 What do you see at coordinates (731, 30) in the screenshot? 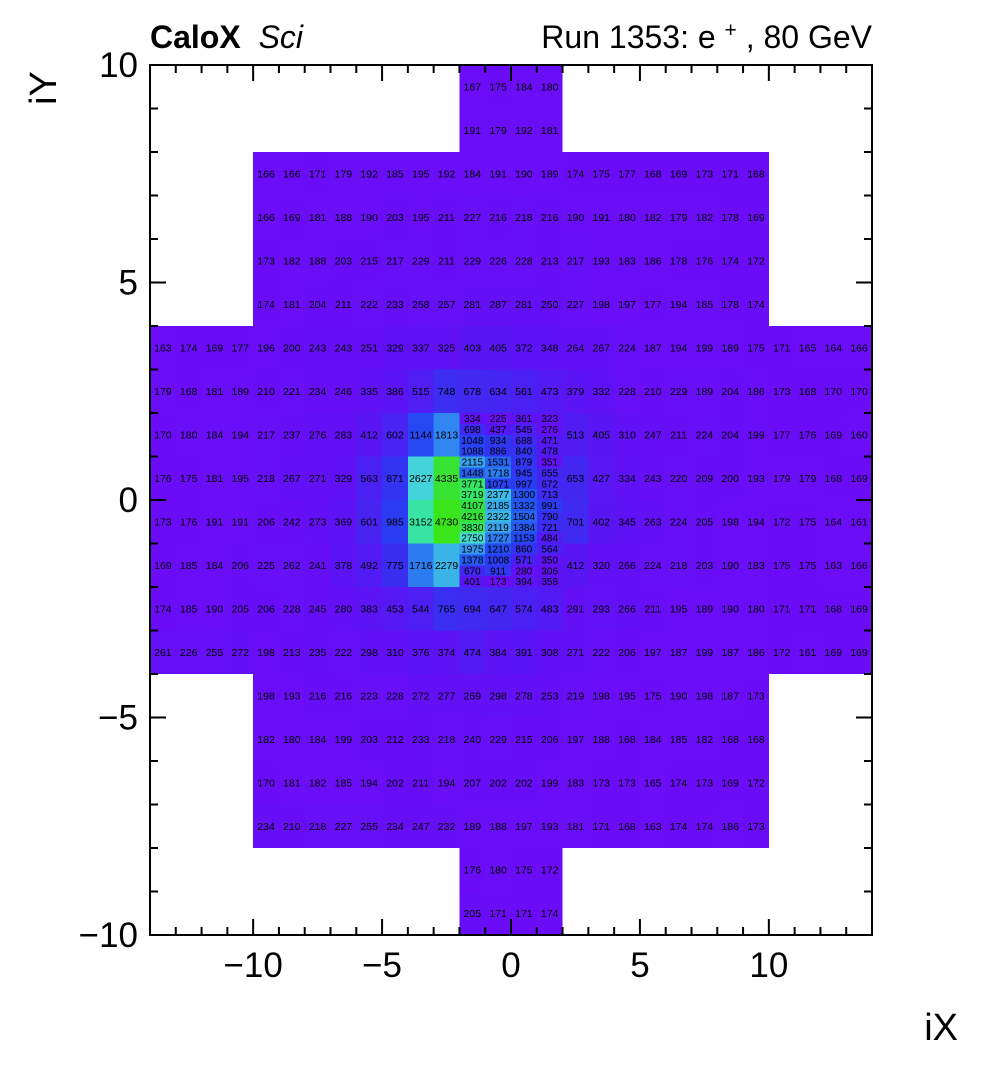
I see `run-title-superscript: +` at bounding box center [731, 30].